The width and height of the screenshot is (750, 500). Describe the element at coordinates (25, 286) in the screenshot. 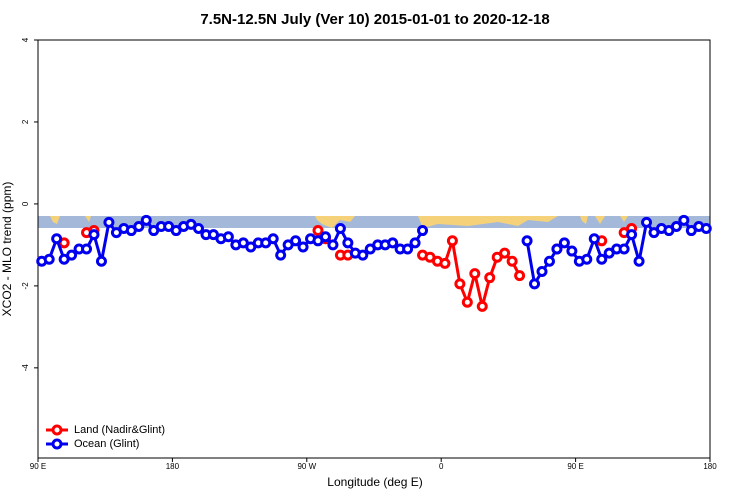

I see `y-tick-label: -2` at that location.